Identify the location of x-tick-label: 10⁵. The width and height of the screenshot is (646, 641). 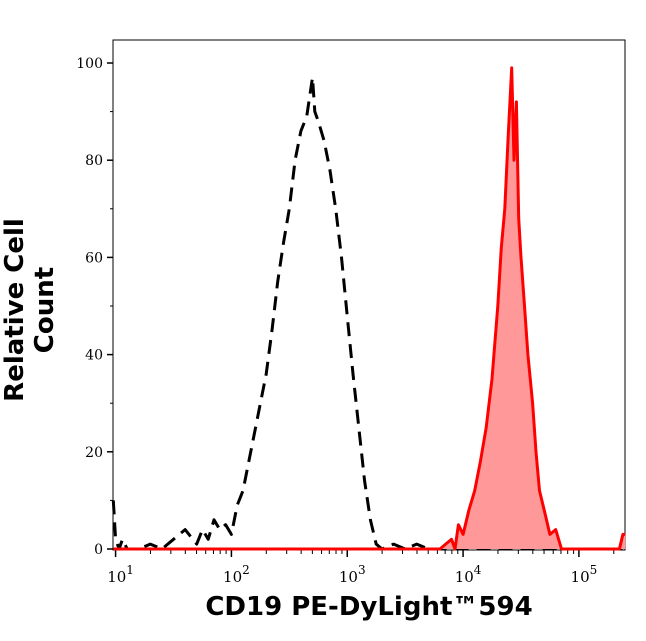
(584, 574).